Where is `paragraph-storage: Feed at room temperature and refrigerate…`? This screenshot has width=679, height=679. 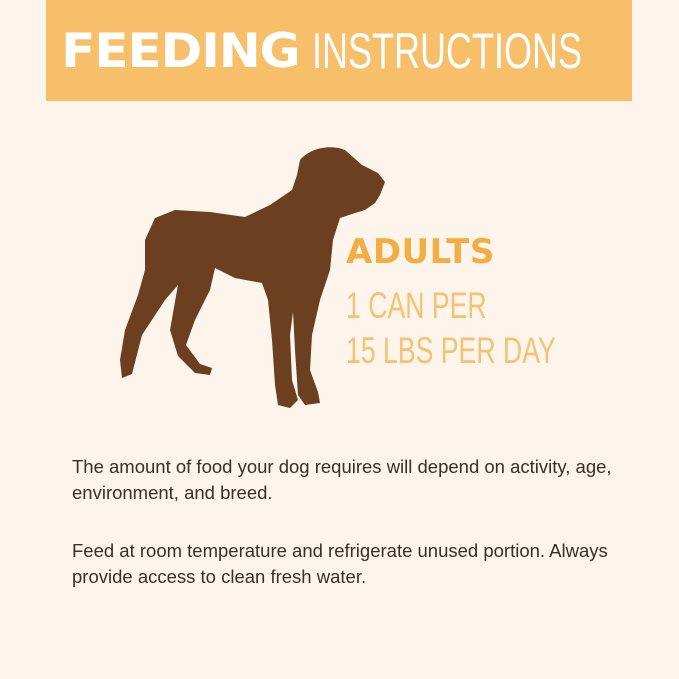
paragraph-storage: Feed at room temperature and refrigerate… is located at coordinates (340, 563).